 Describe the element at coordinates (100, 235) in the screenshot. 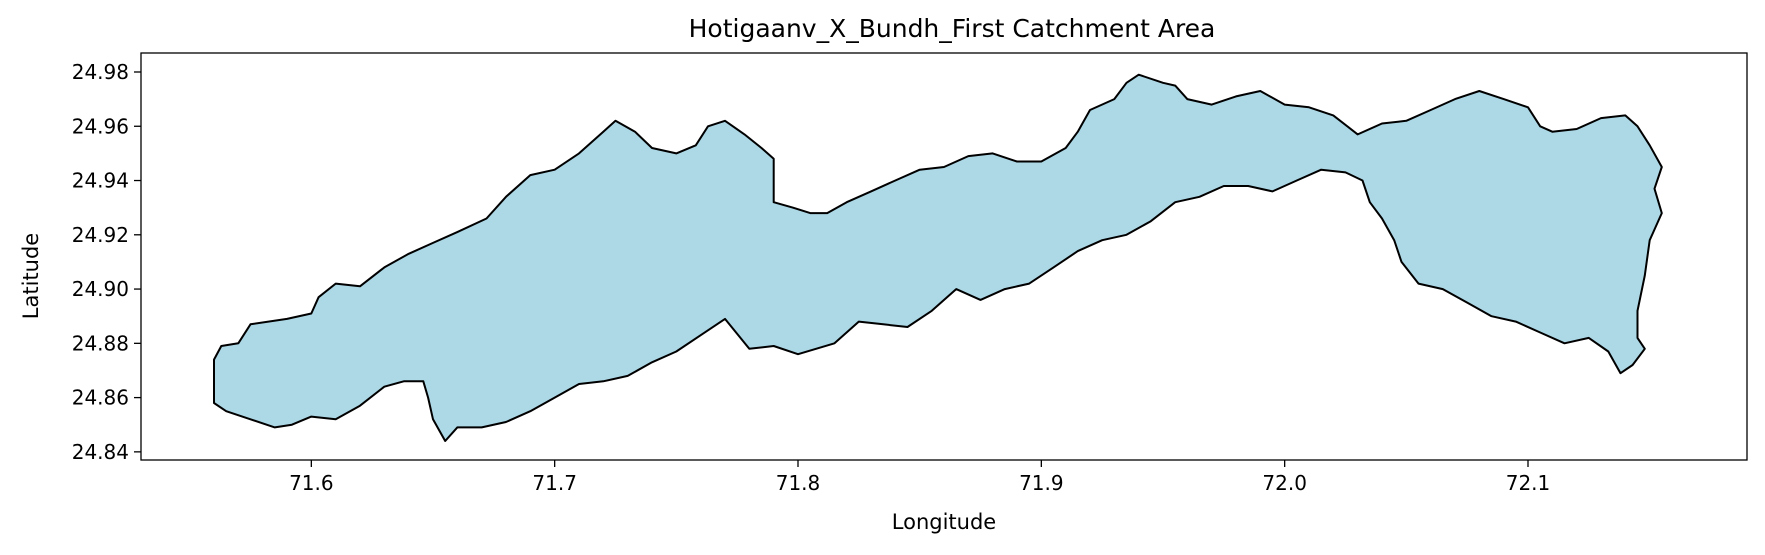

I see `y-tick-label: 24.92` at that location.